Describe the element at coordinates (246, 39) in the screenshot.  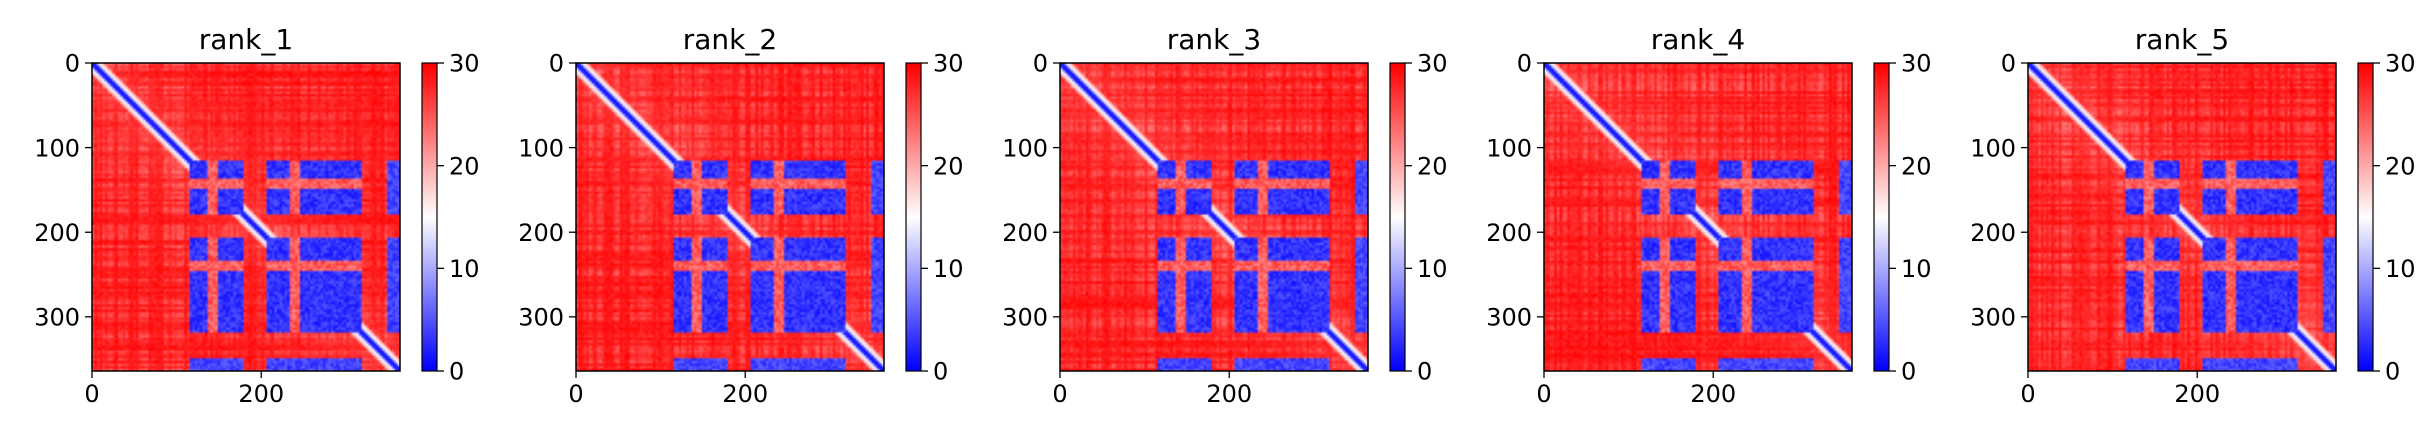
I see `panel-title: rank_1` at that location.